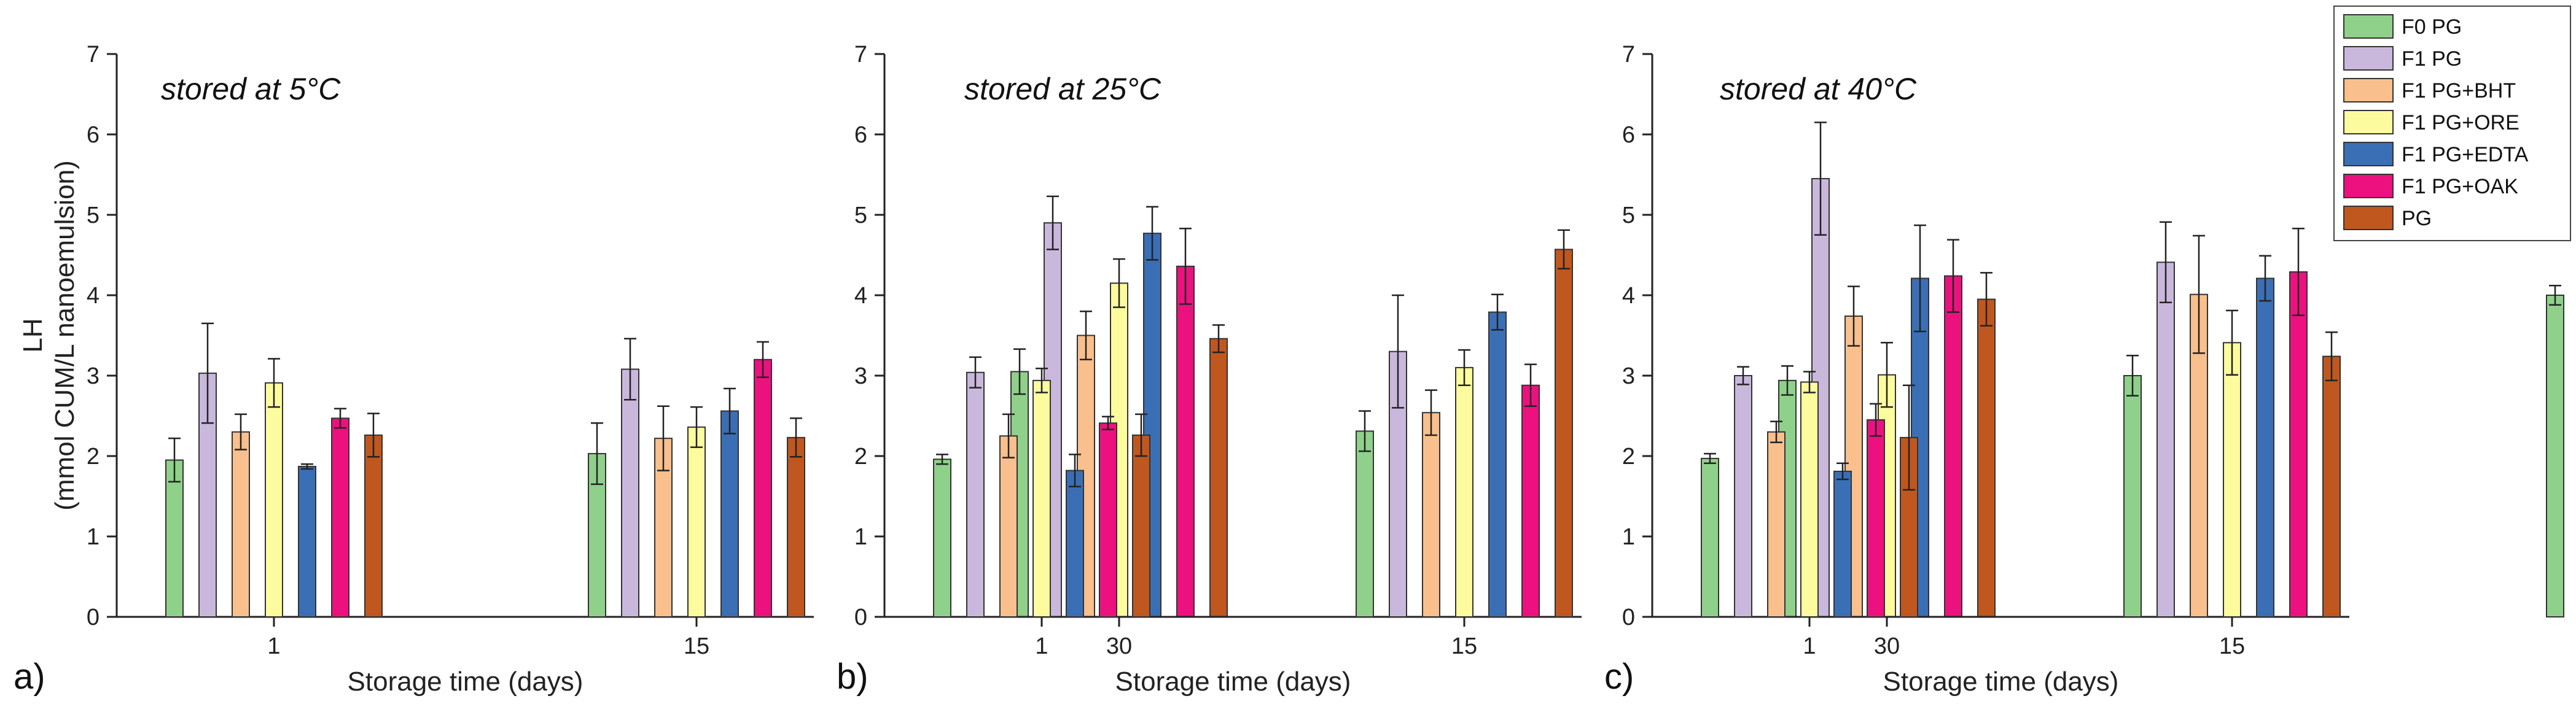  Describe the element at coordinates (33, 335) in the screenshot. I see `y-axis-title: LH` at that location.